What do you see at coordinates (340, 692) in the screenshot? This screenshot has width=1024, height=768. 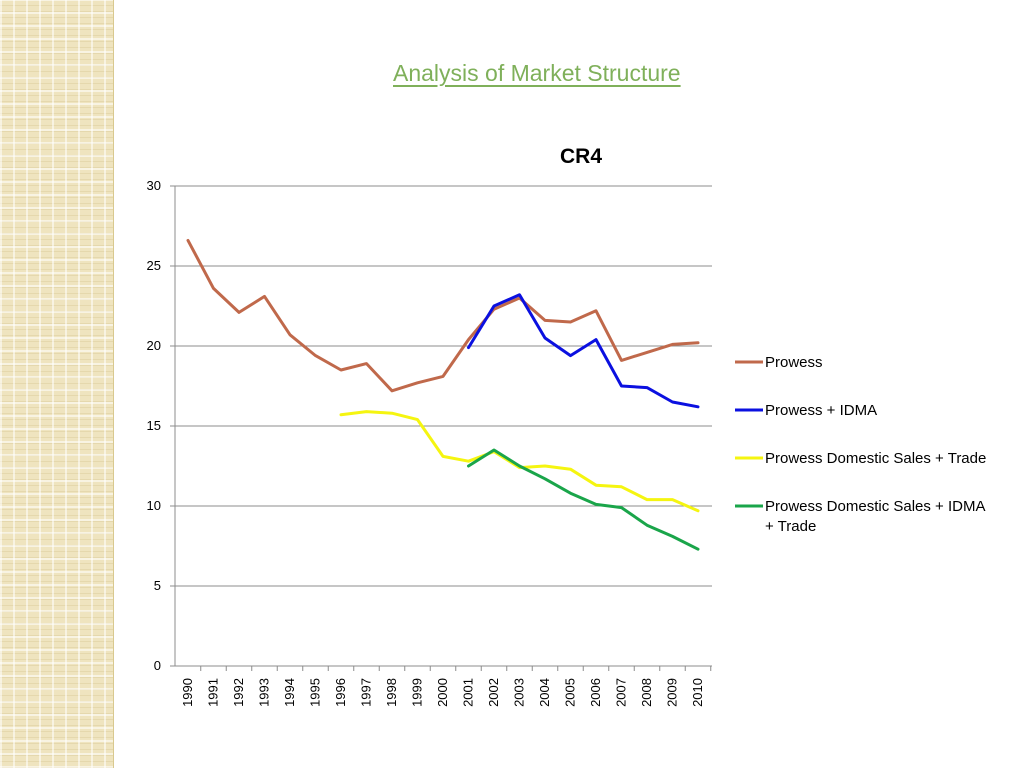 I see `x-tick-label: 1996` at bounding box center [340, 692].